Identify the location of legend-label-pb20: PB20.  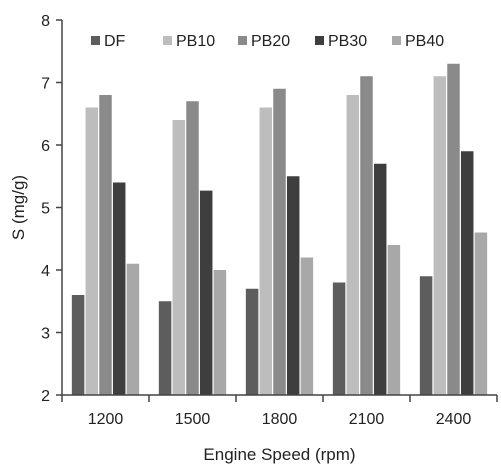
(270, 41).